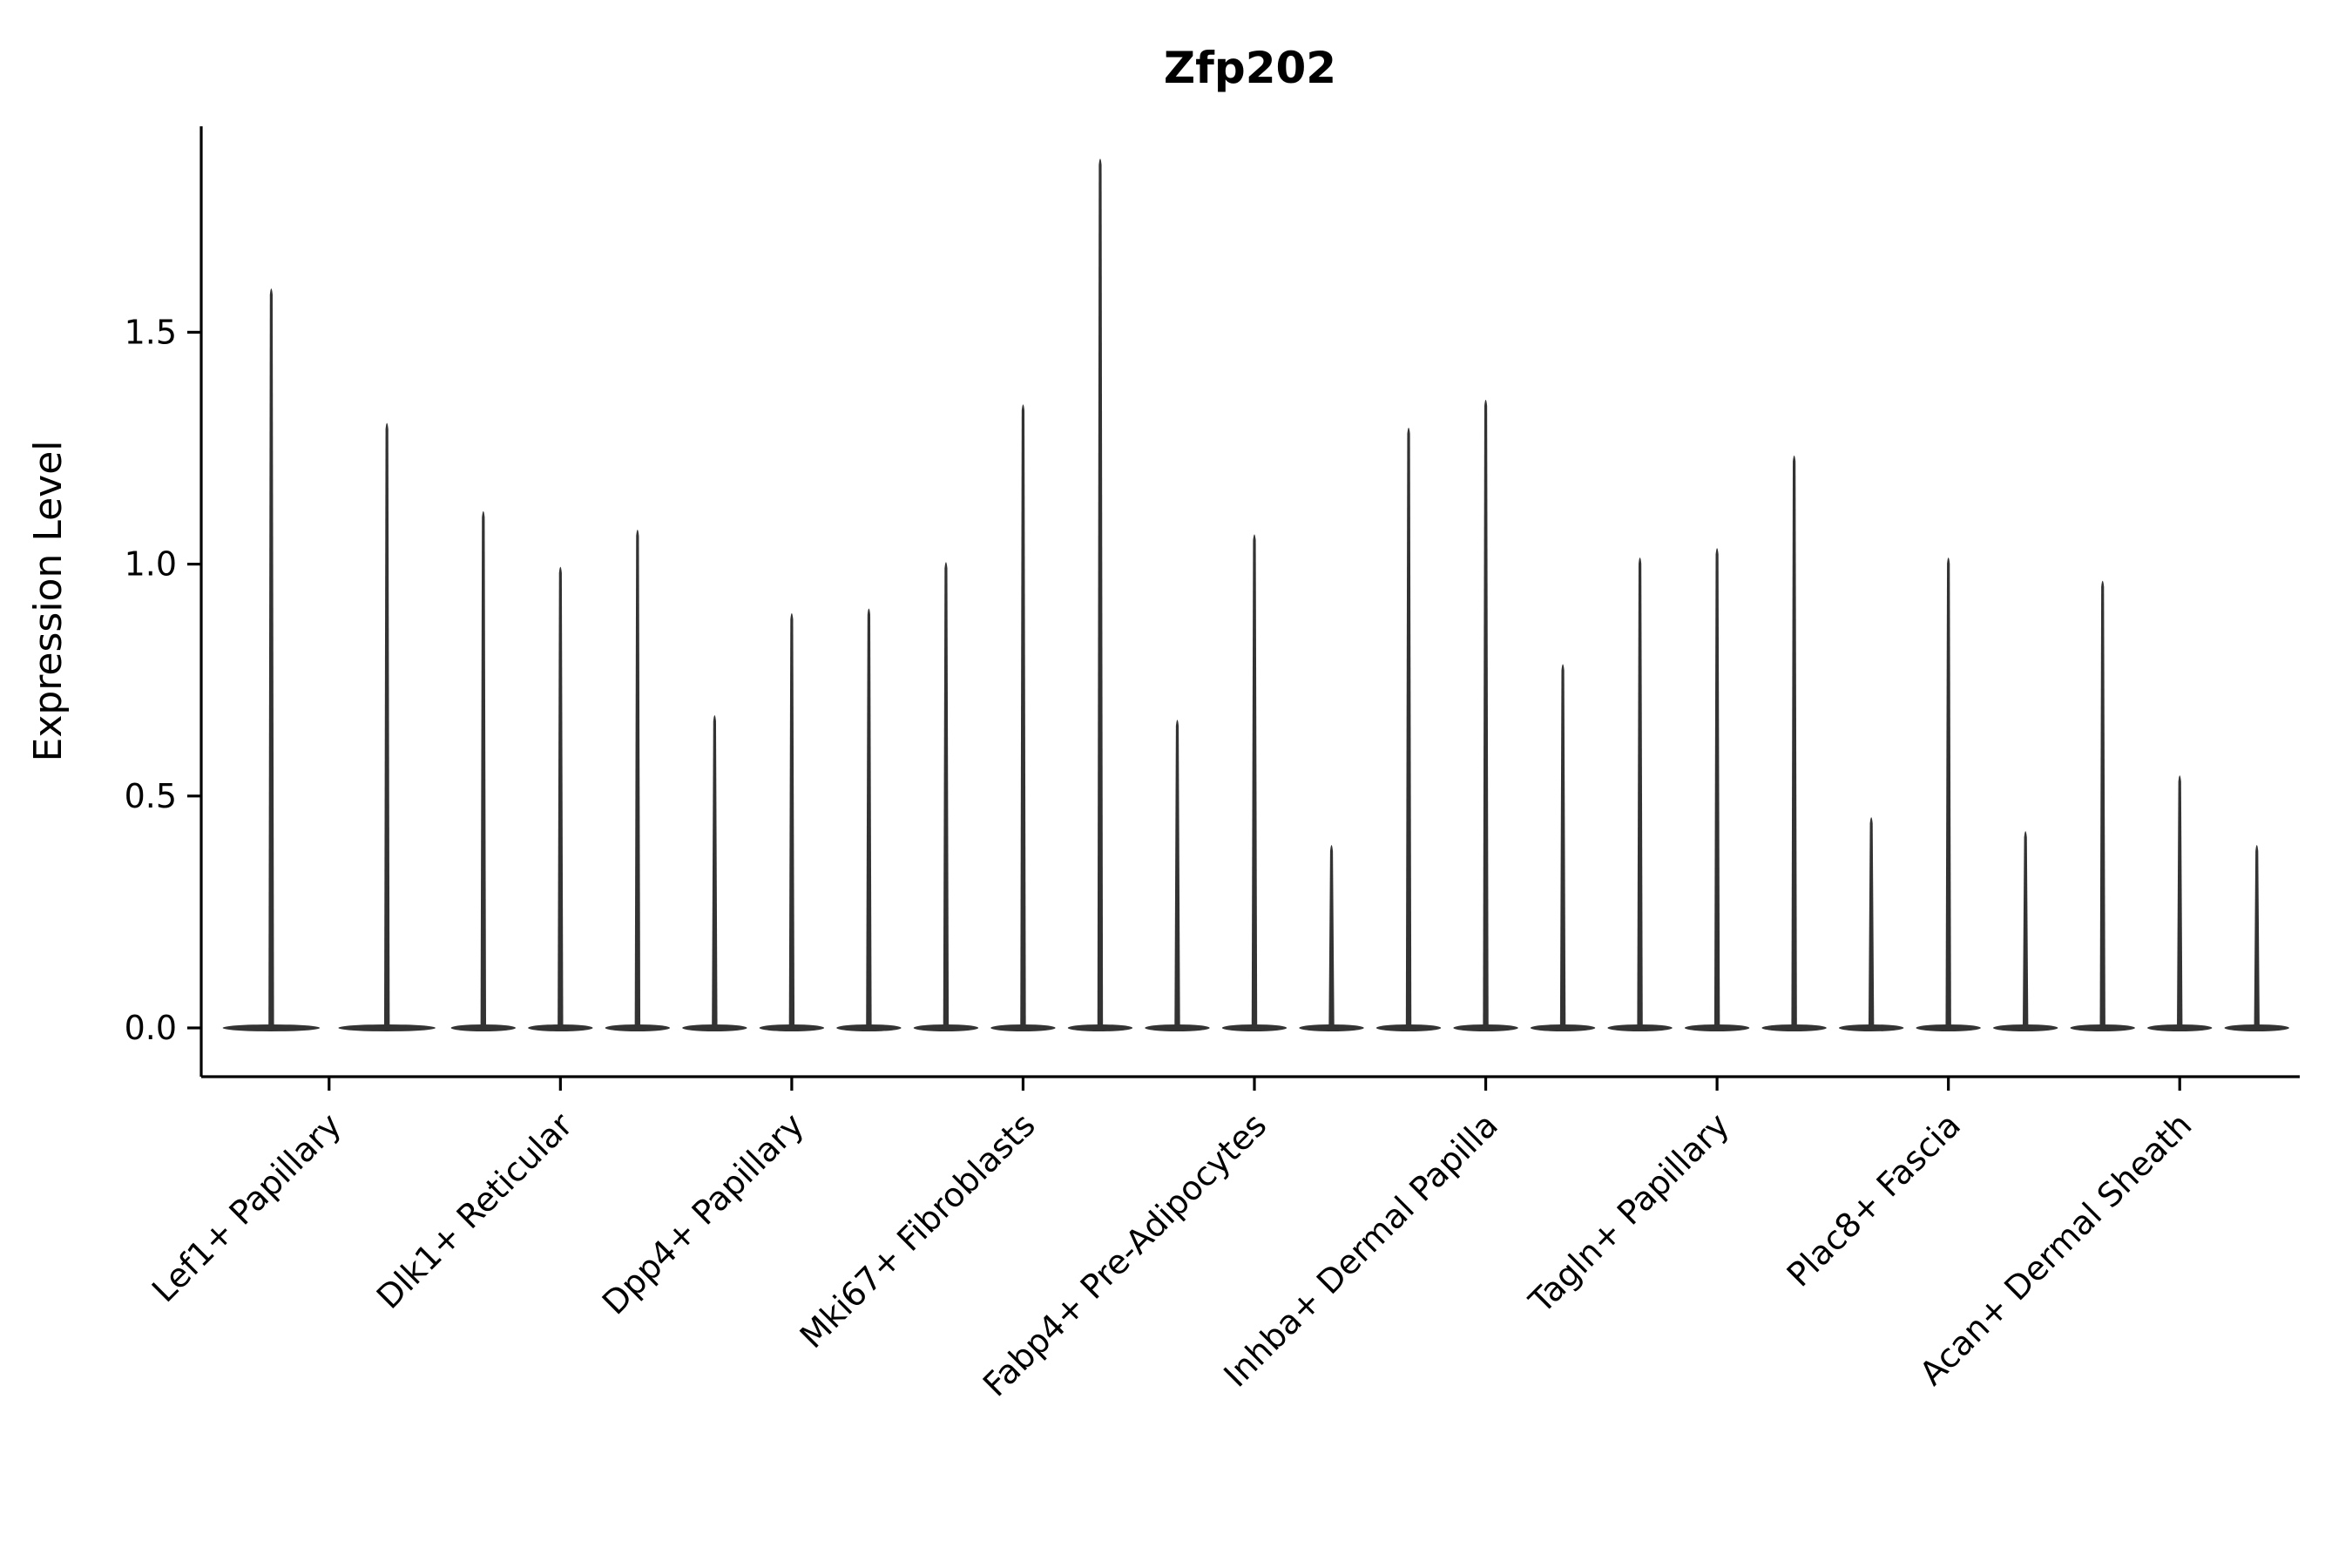 This screenshot has height=1568, width=2352. I want to click on x-tick-label: Lef1+ Papillary, so click(247, 1207).